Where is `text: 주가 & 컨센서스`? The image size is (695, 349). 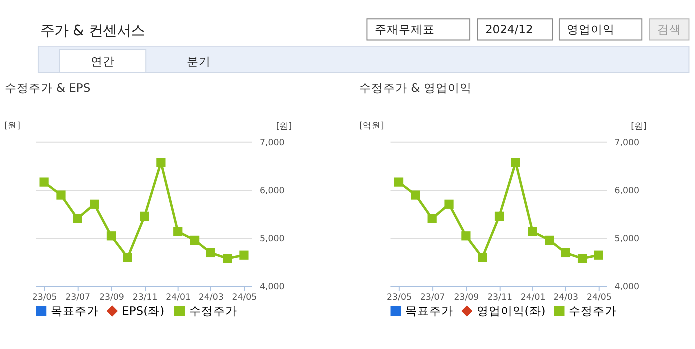 text: 주가 & 컨센서스 is located at coordinates (92, 31).